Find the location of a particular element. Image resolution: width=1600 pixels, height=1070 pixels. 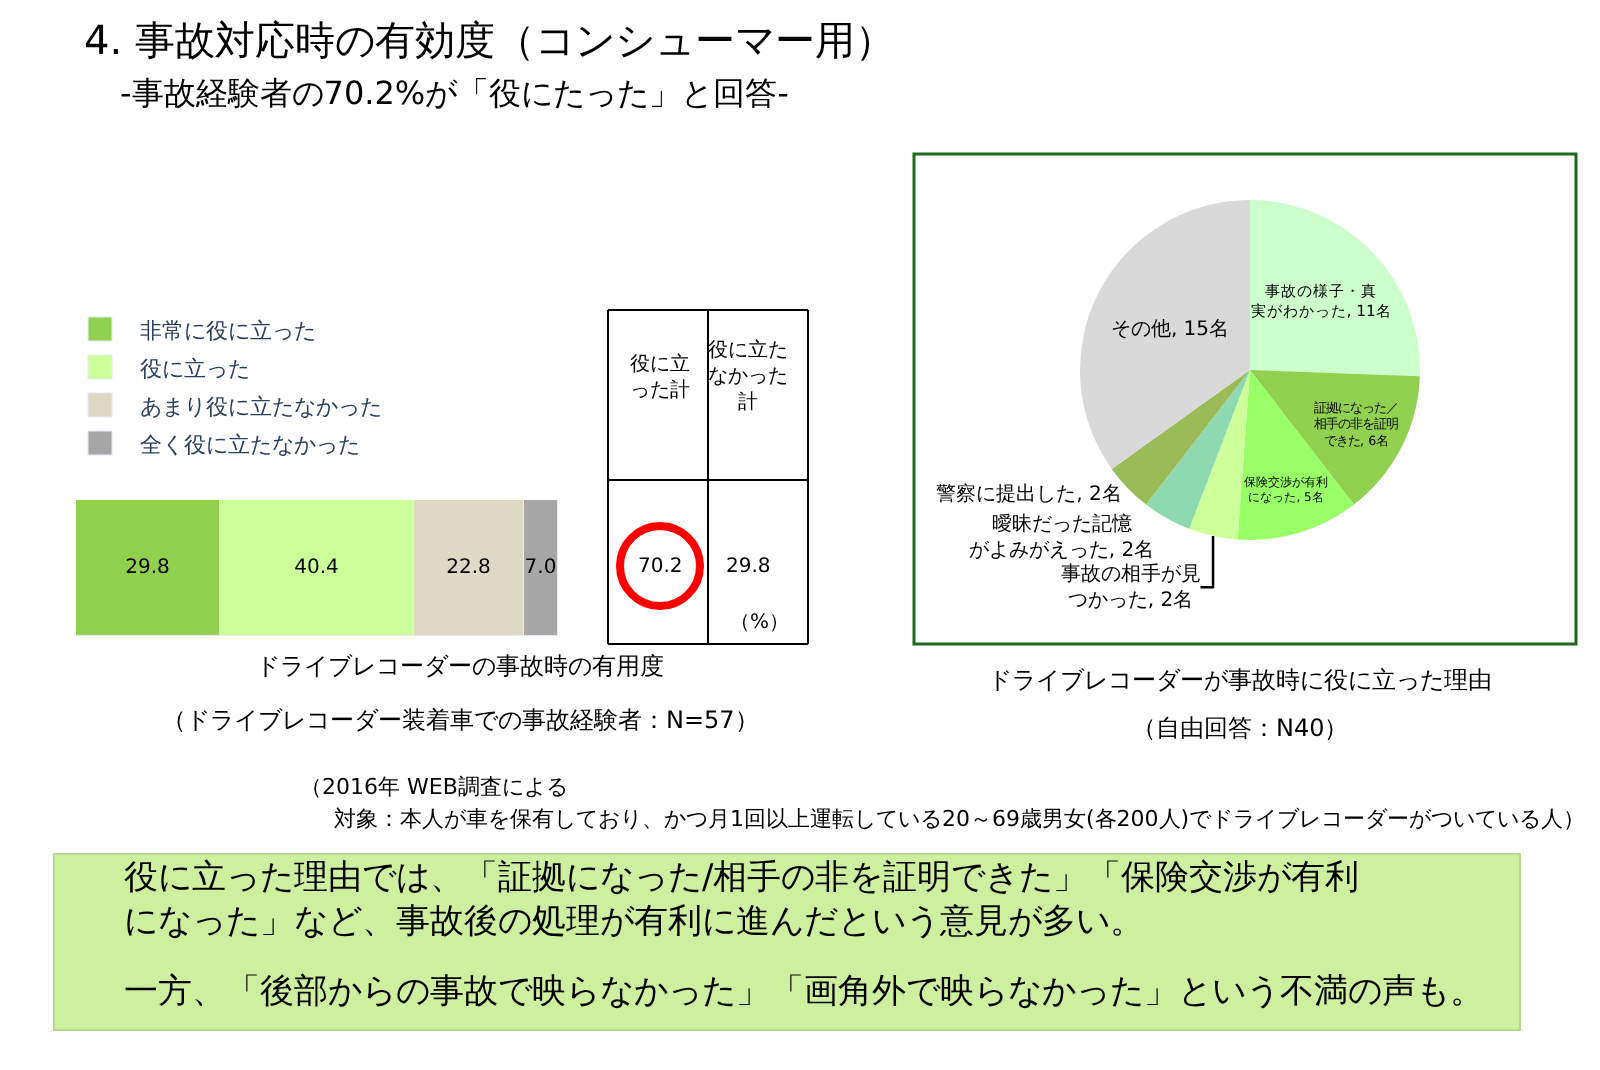

legend-label: あまり役に立たなかった is located at coordinates (261, 406).